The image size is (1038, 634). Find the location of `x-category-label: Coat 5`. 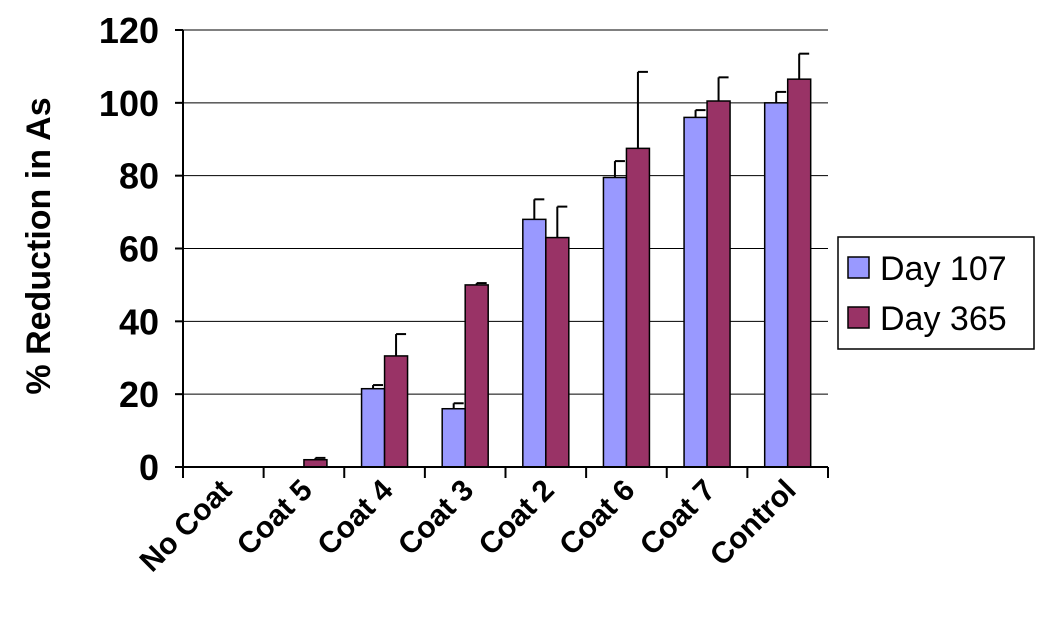

x-category-label: Coat 5 is located at coordinates (275, 518).